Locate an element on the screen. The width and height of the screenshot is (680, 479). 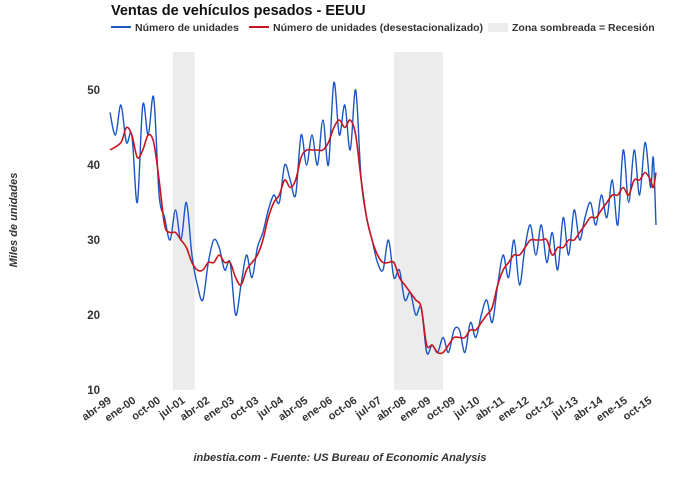
legend-item-recession: Zona sombreada = Recesión is located at coordinates (571, 28).